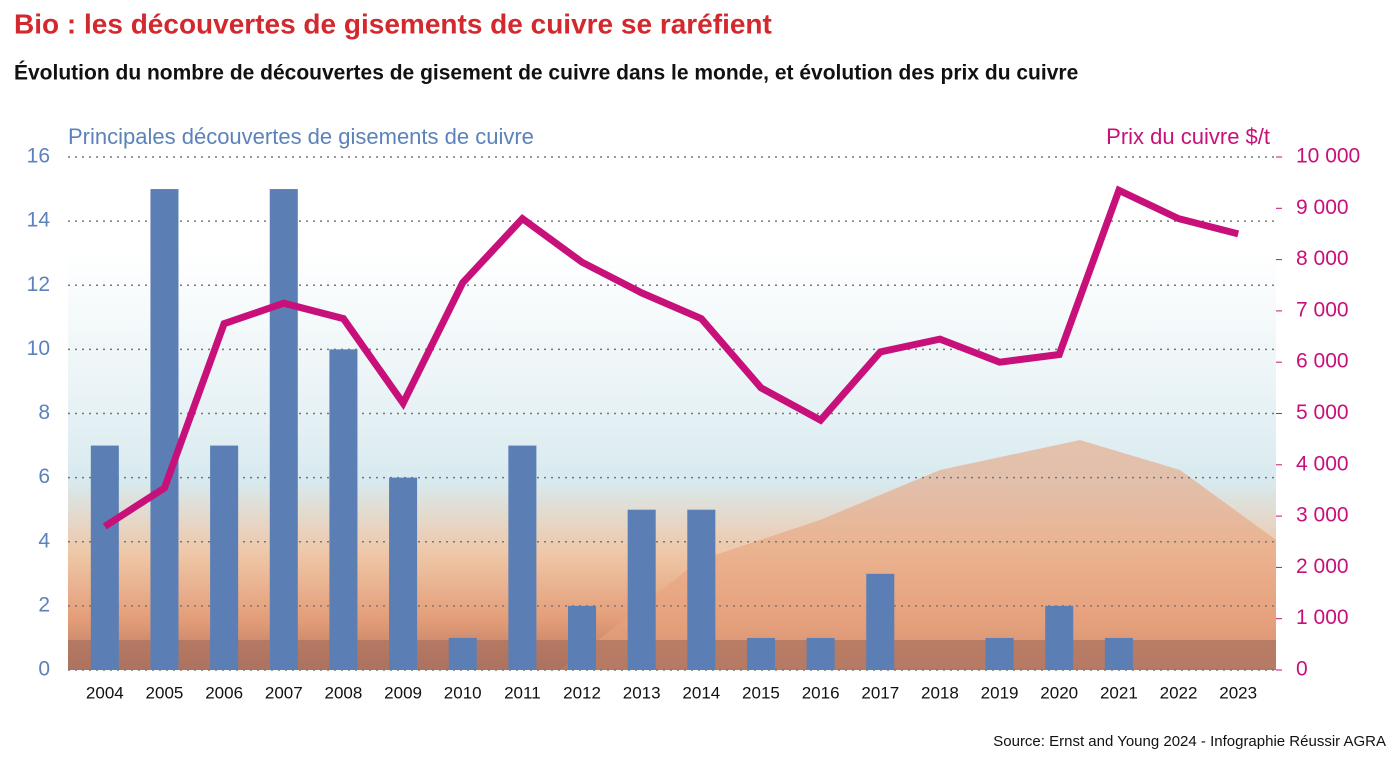 Image resolution: width=1400 pixels, height=757 pixels. I want to click on x-tick-label: 2008, so click(344, 692).